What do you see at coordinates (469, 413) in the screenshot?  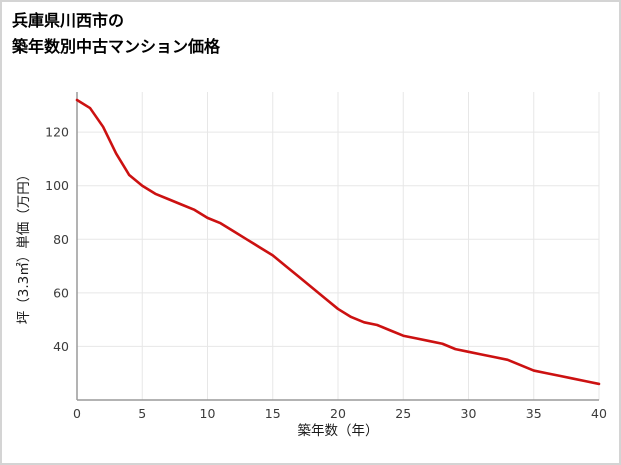 I see `x-tick-label: 30` at bounding box center [469, 413].